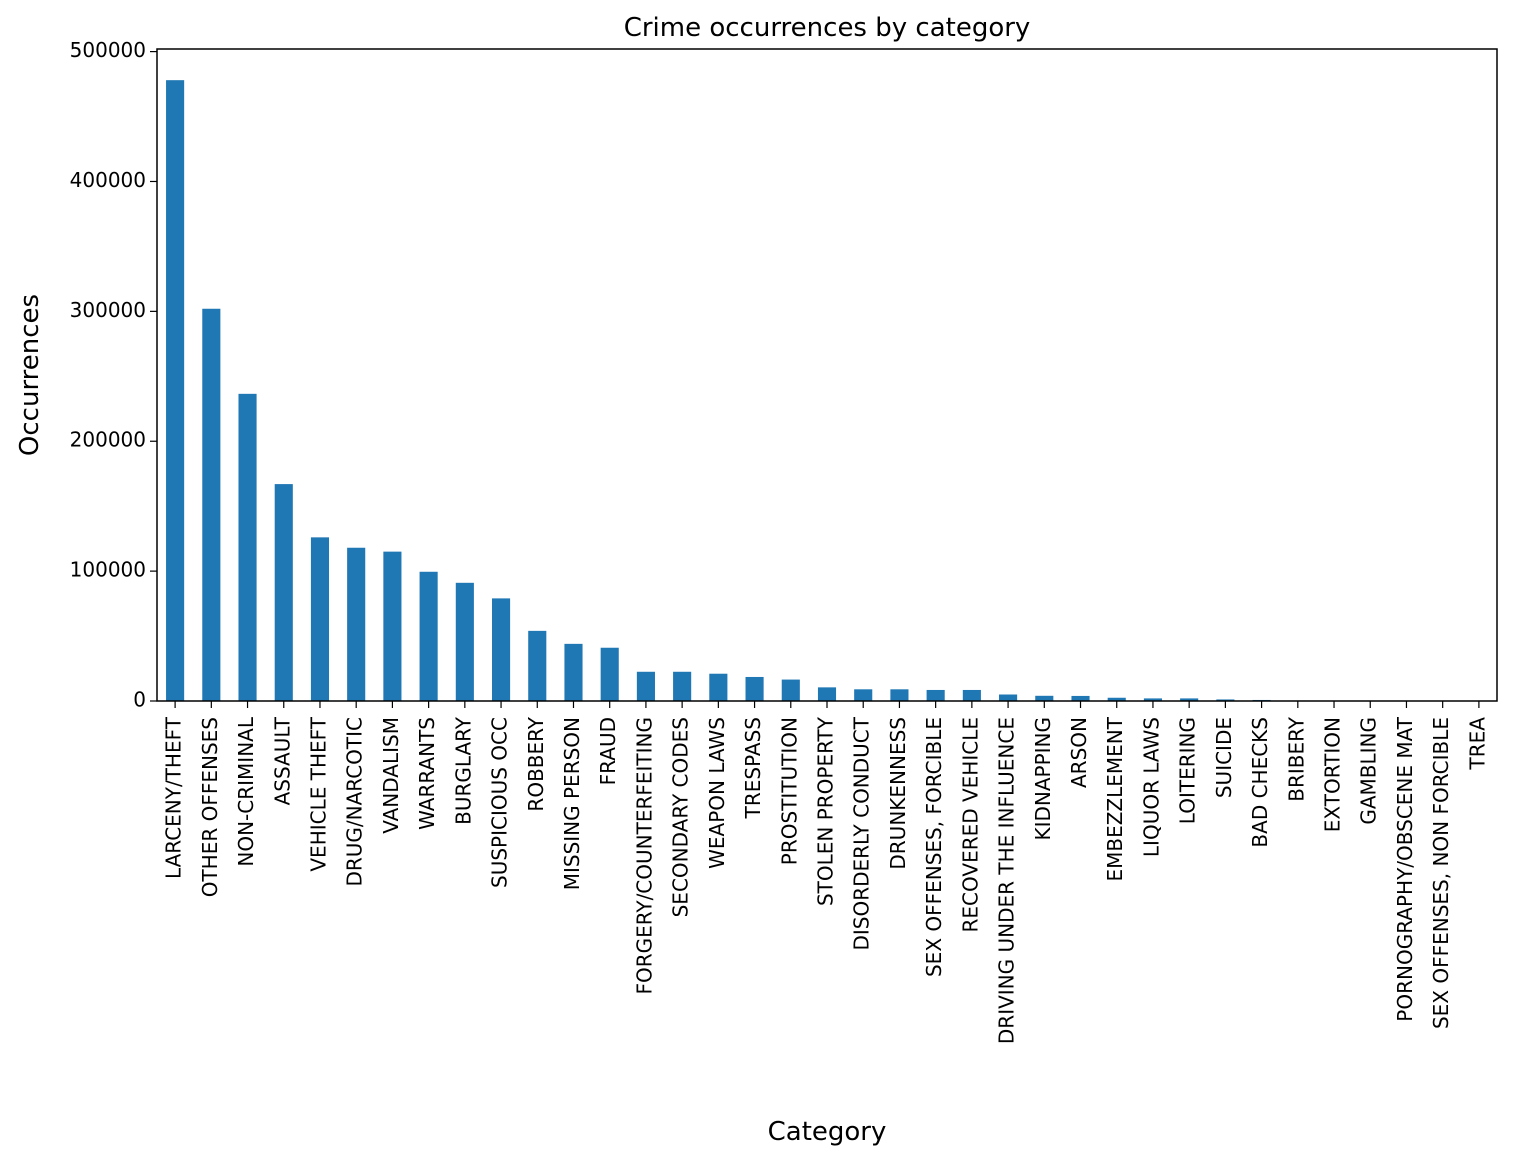  Describe the element at coordinates (1151, 787) in the screenshot. I see `x-tick-label: LIQUOR LAWS` at that location.